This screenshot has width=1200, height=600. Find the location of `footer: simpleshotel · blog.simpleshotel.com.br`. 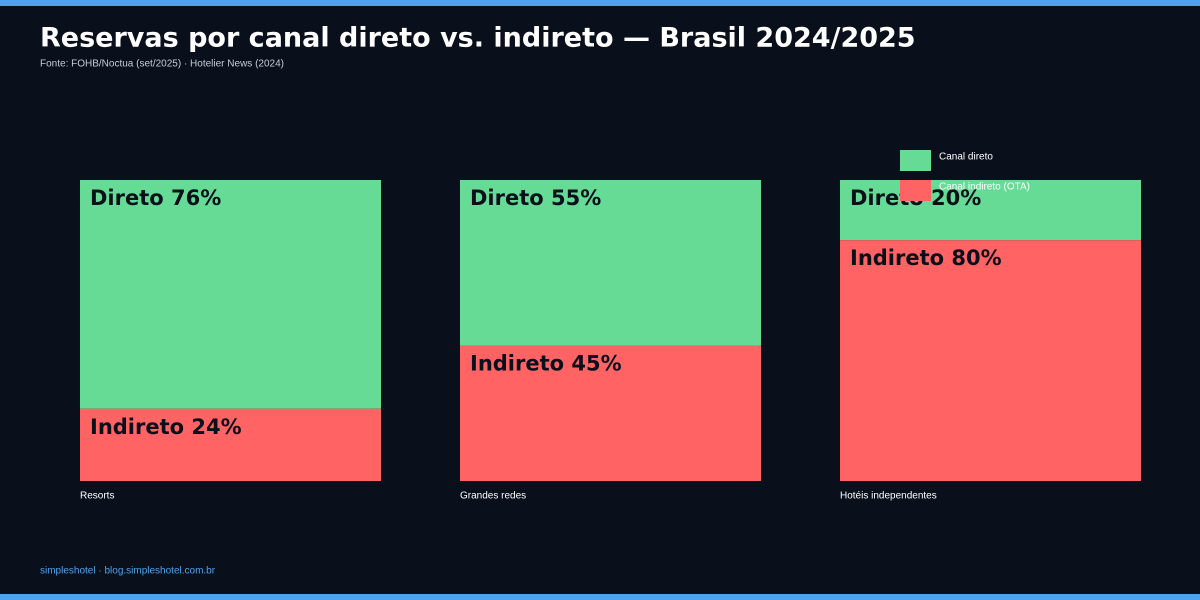

footer: simpleshotel · blog.simpleshotel.com.br is located at coordinates (128, 571).